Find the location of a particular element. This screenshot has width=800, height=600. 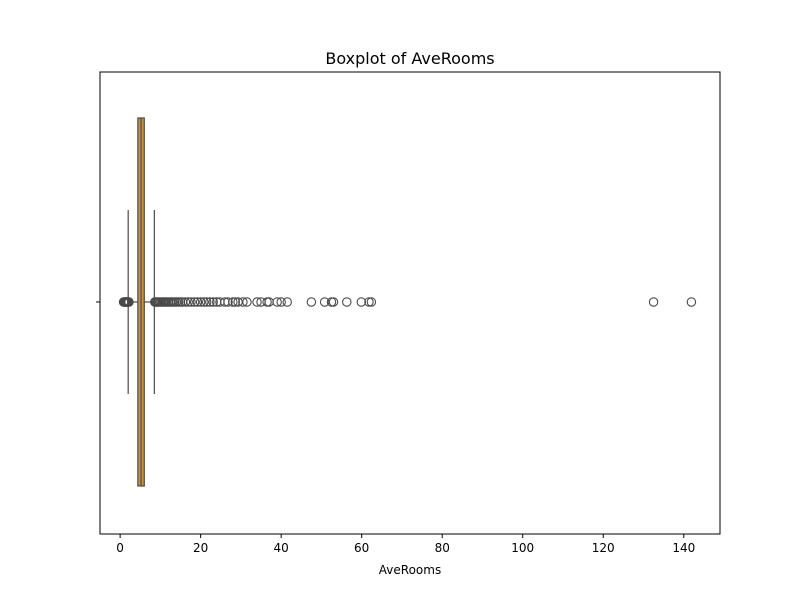

x-tick-label: 60 is located at coordinates (361, 548).